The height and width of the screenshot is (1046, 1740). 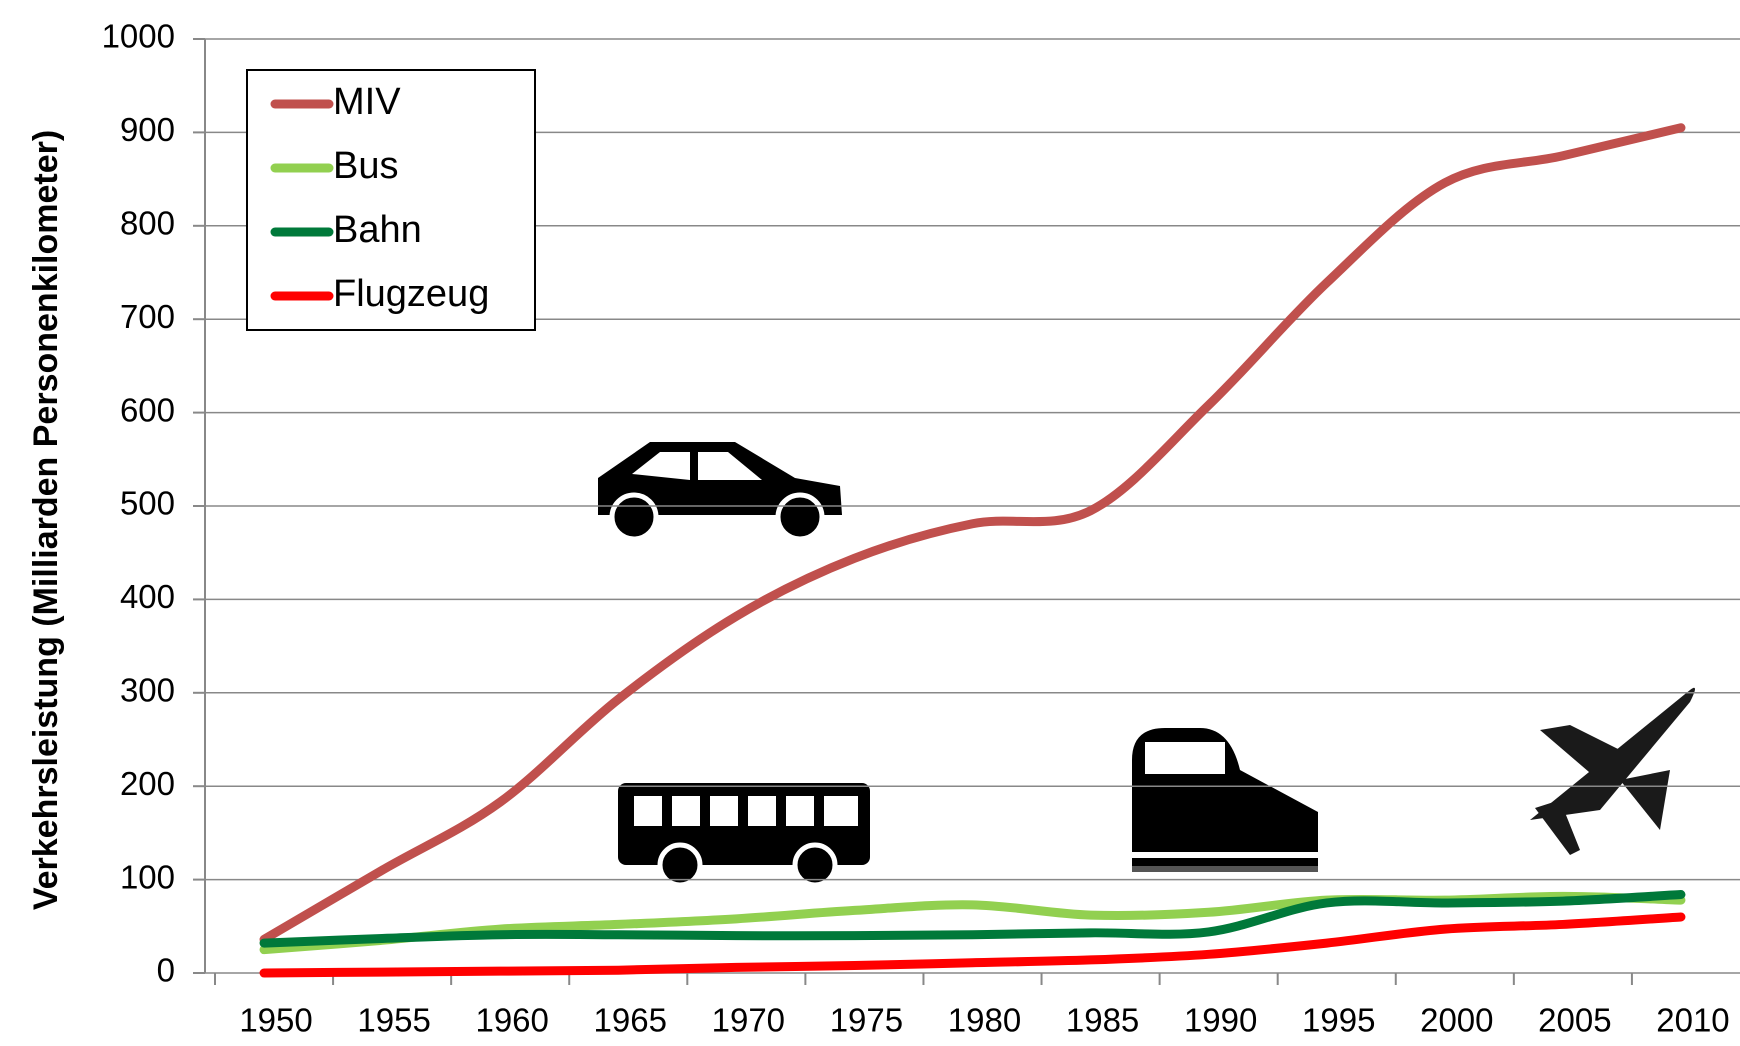 I want to click on bus-icon, so click(x=744, y=835).